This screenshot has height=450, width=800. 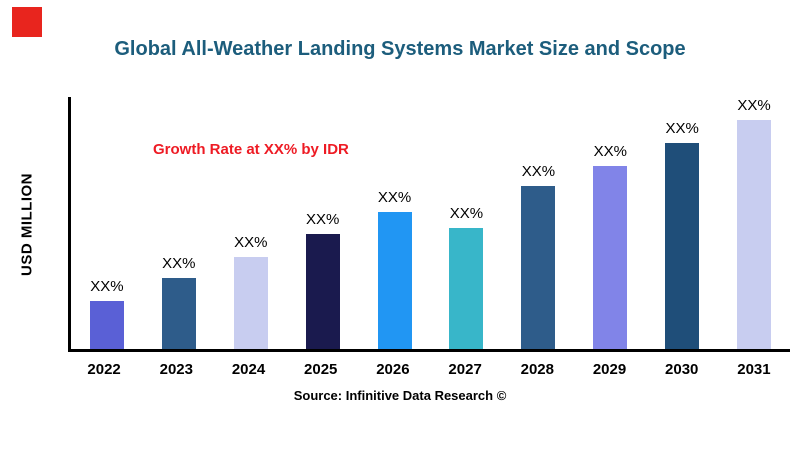 What do you see at coordinates (322, 220) in the screenshot?
I see `bar-value-label-2025: XX%` at bounding box center [322, 220].